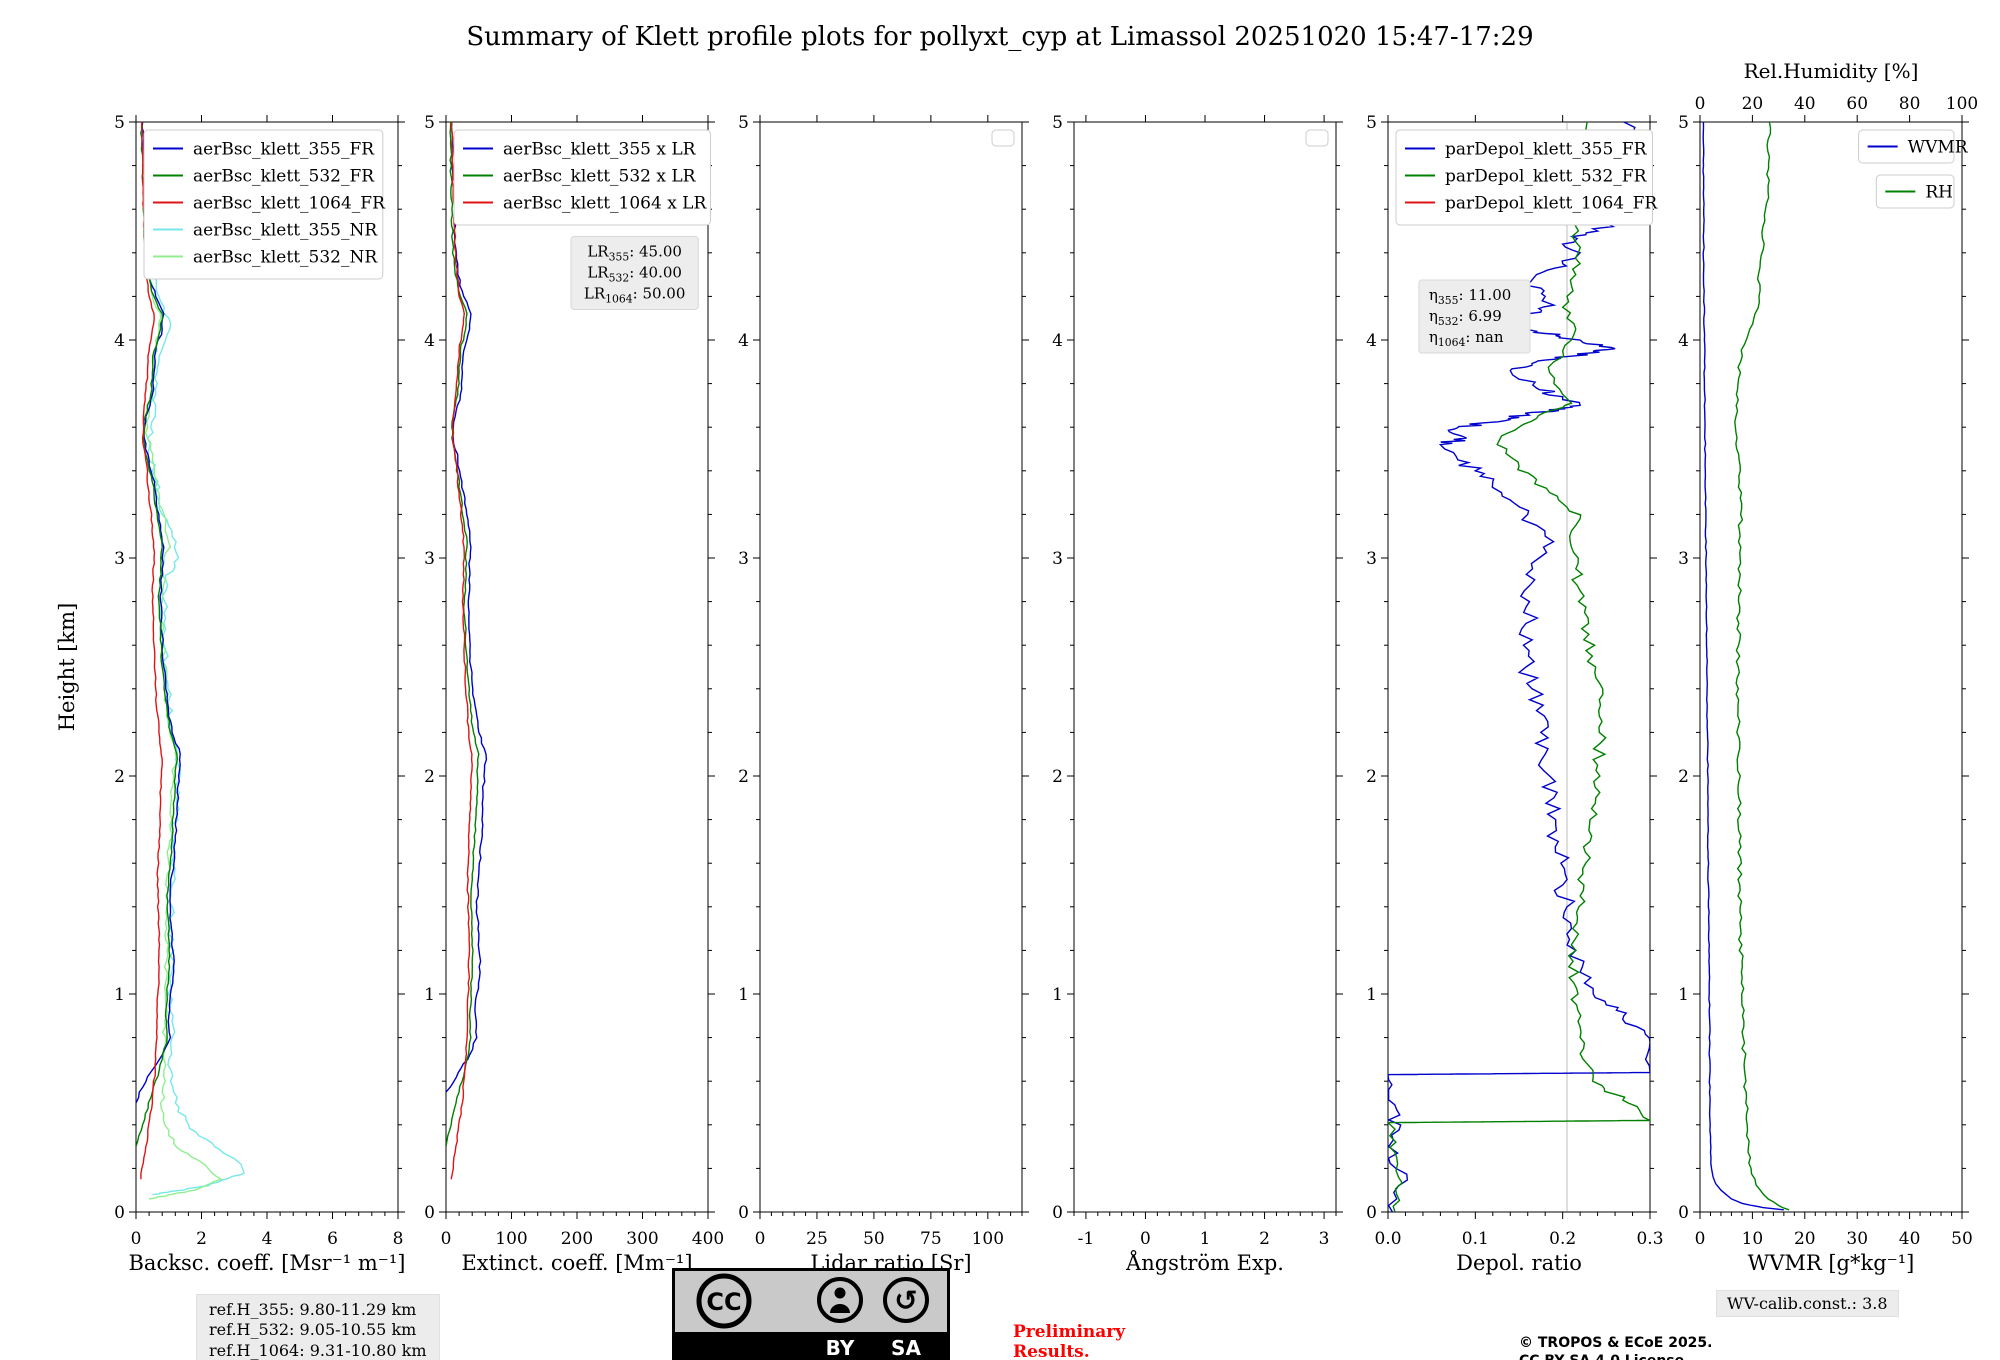 The image size is (2000, 1360). Describe the element at coordinates (1466, 338) in the screenshot. I see `svg-text: η1064: nan` at that location.